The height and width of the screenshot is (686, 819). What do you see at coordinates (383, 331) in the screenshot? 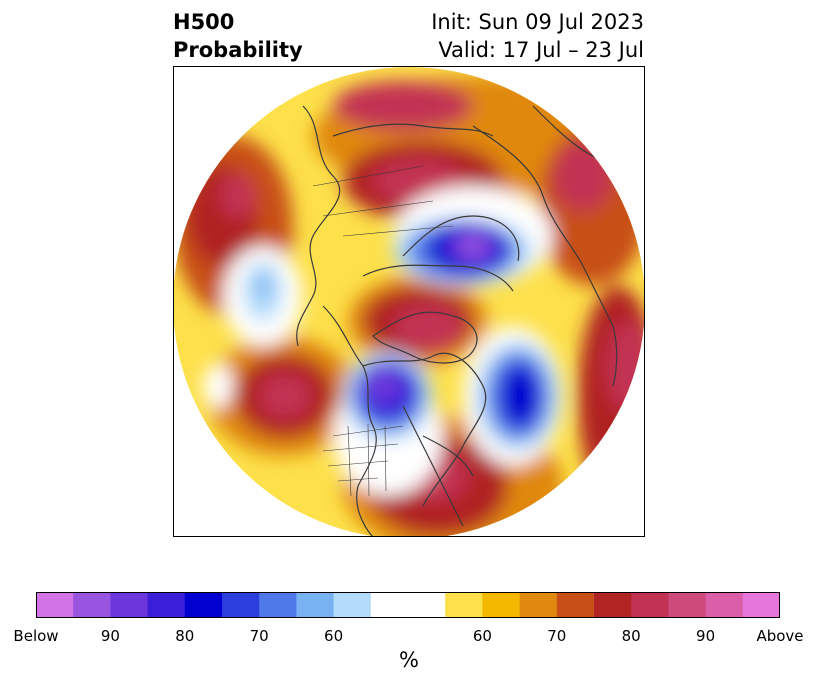
I see `state-grid` at bounding box center [383, 331].